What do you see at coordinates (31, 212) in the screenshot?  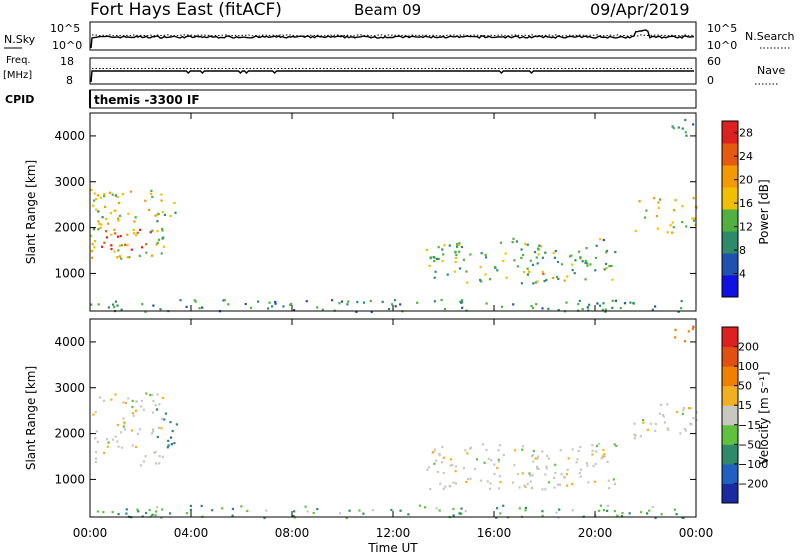 I see `power-ylabel: Slant Range [km]` at bounding box center [31, 212].